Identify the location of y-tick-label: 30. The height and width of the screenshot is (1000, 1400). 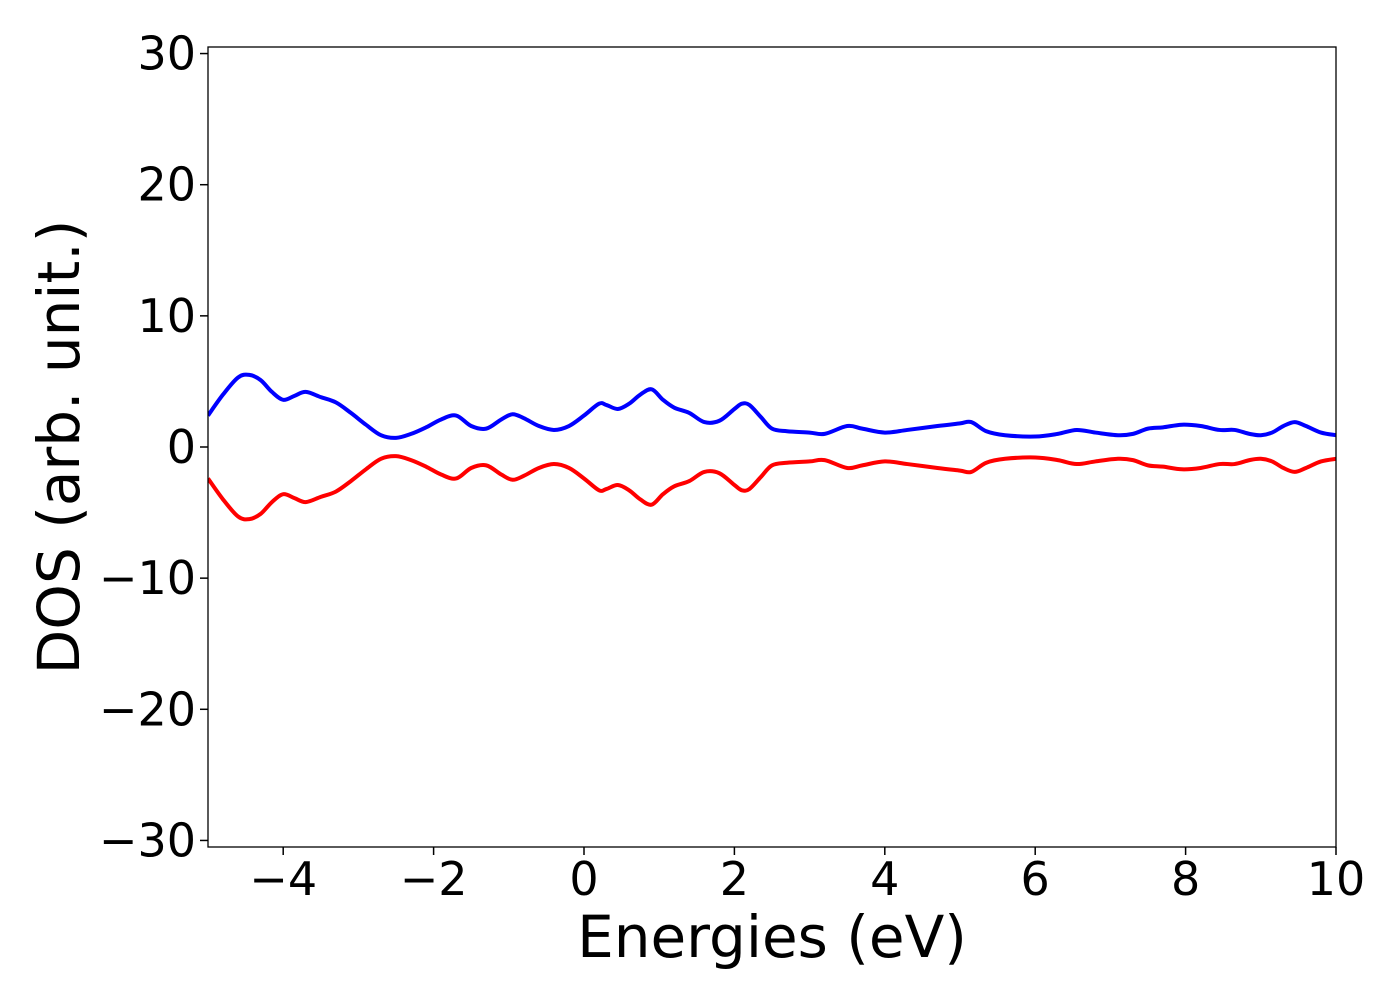
(166, 54).